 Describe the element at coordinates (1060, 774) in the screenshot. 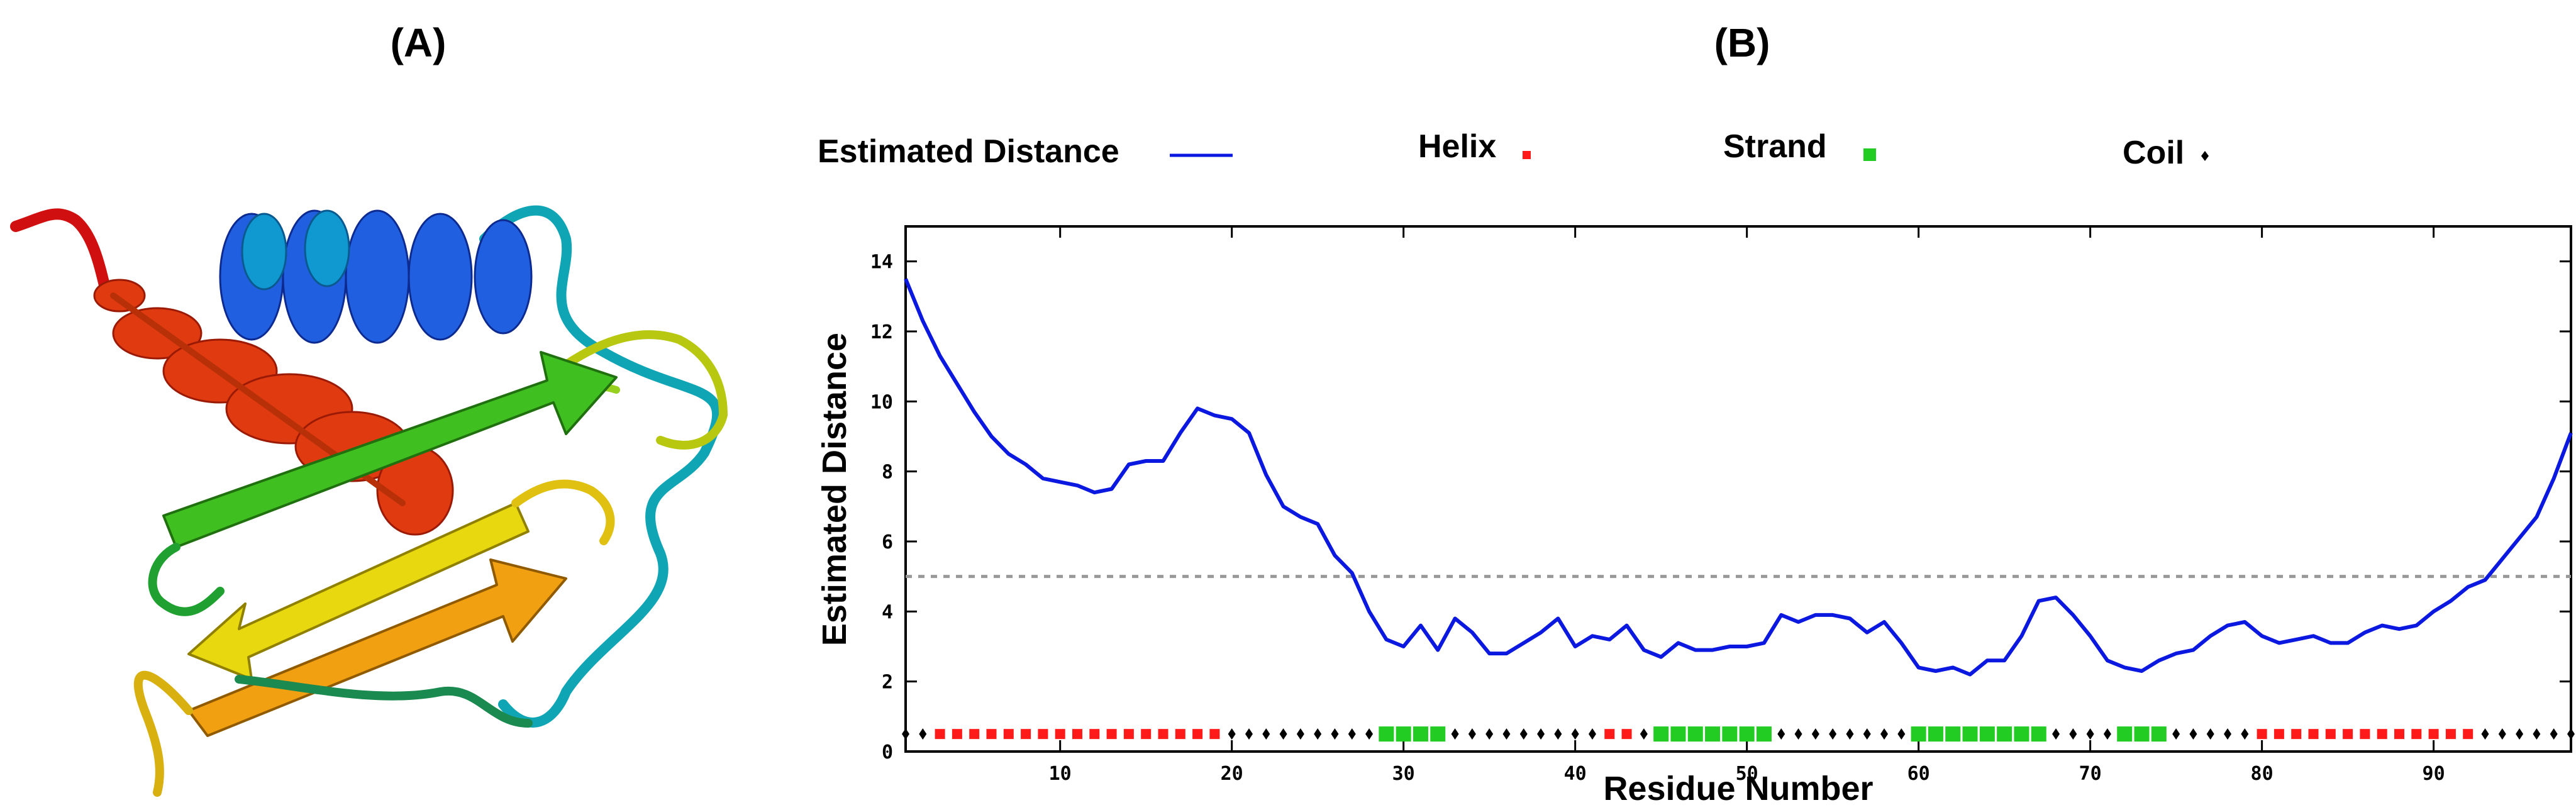

I see `x-tick-label: 10` at that location.